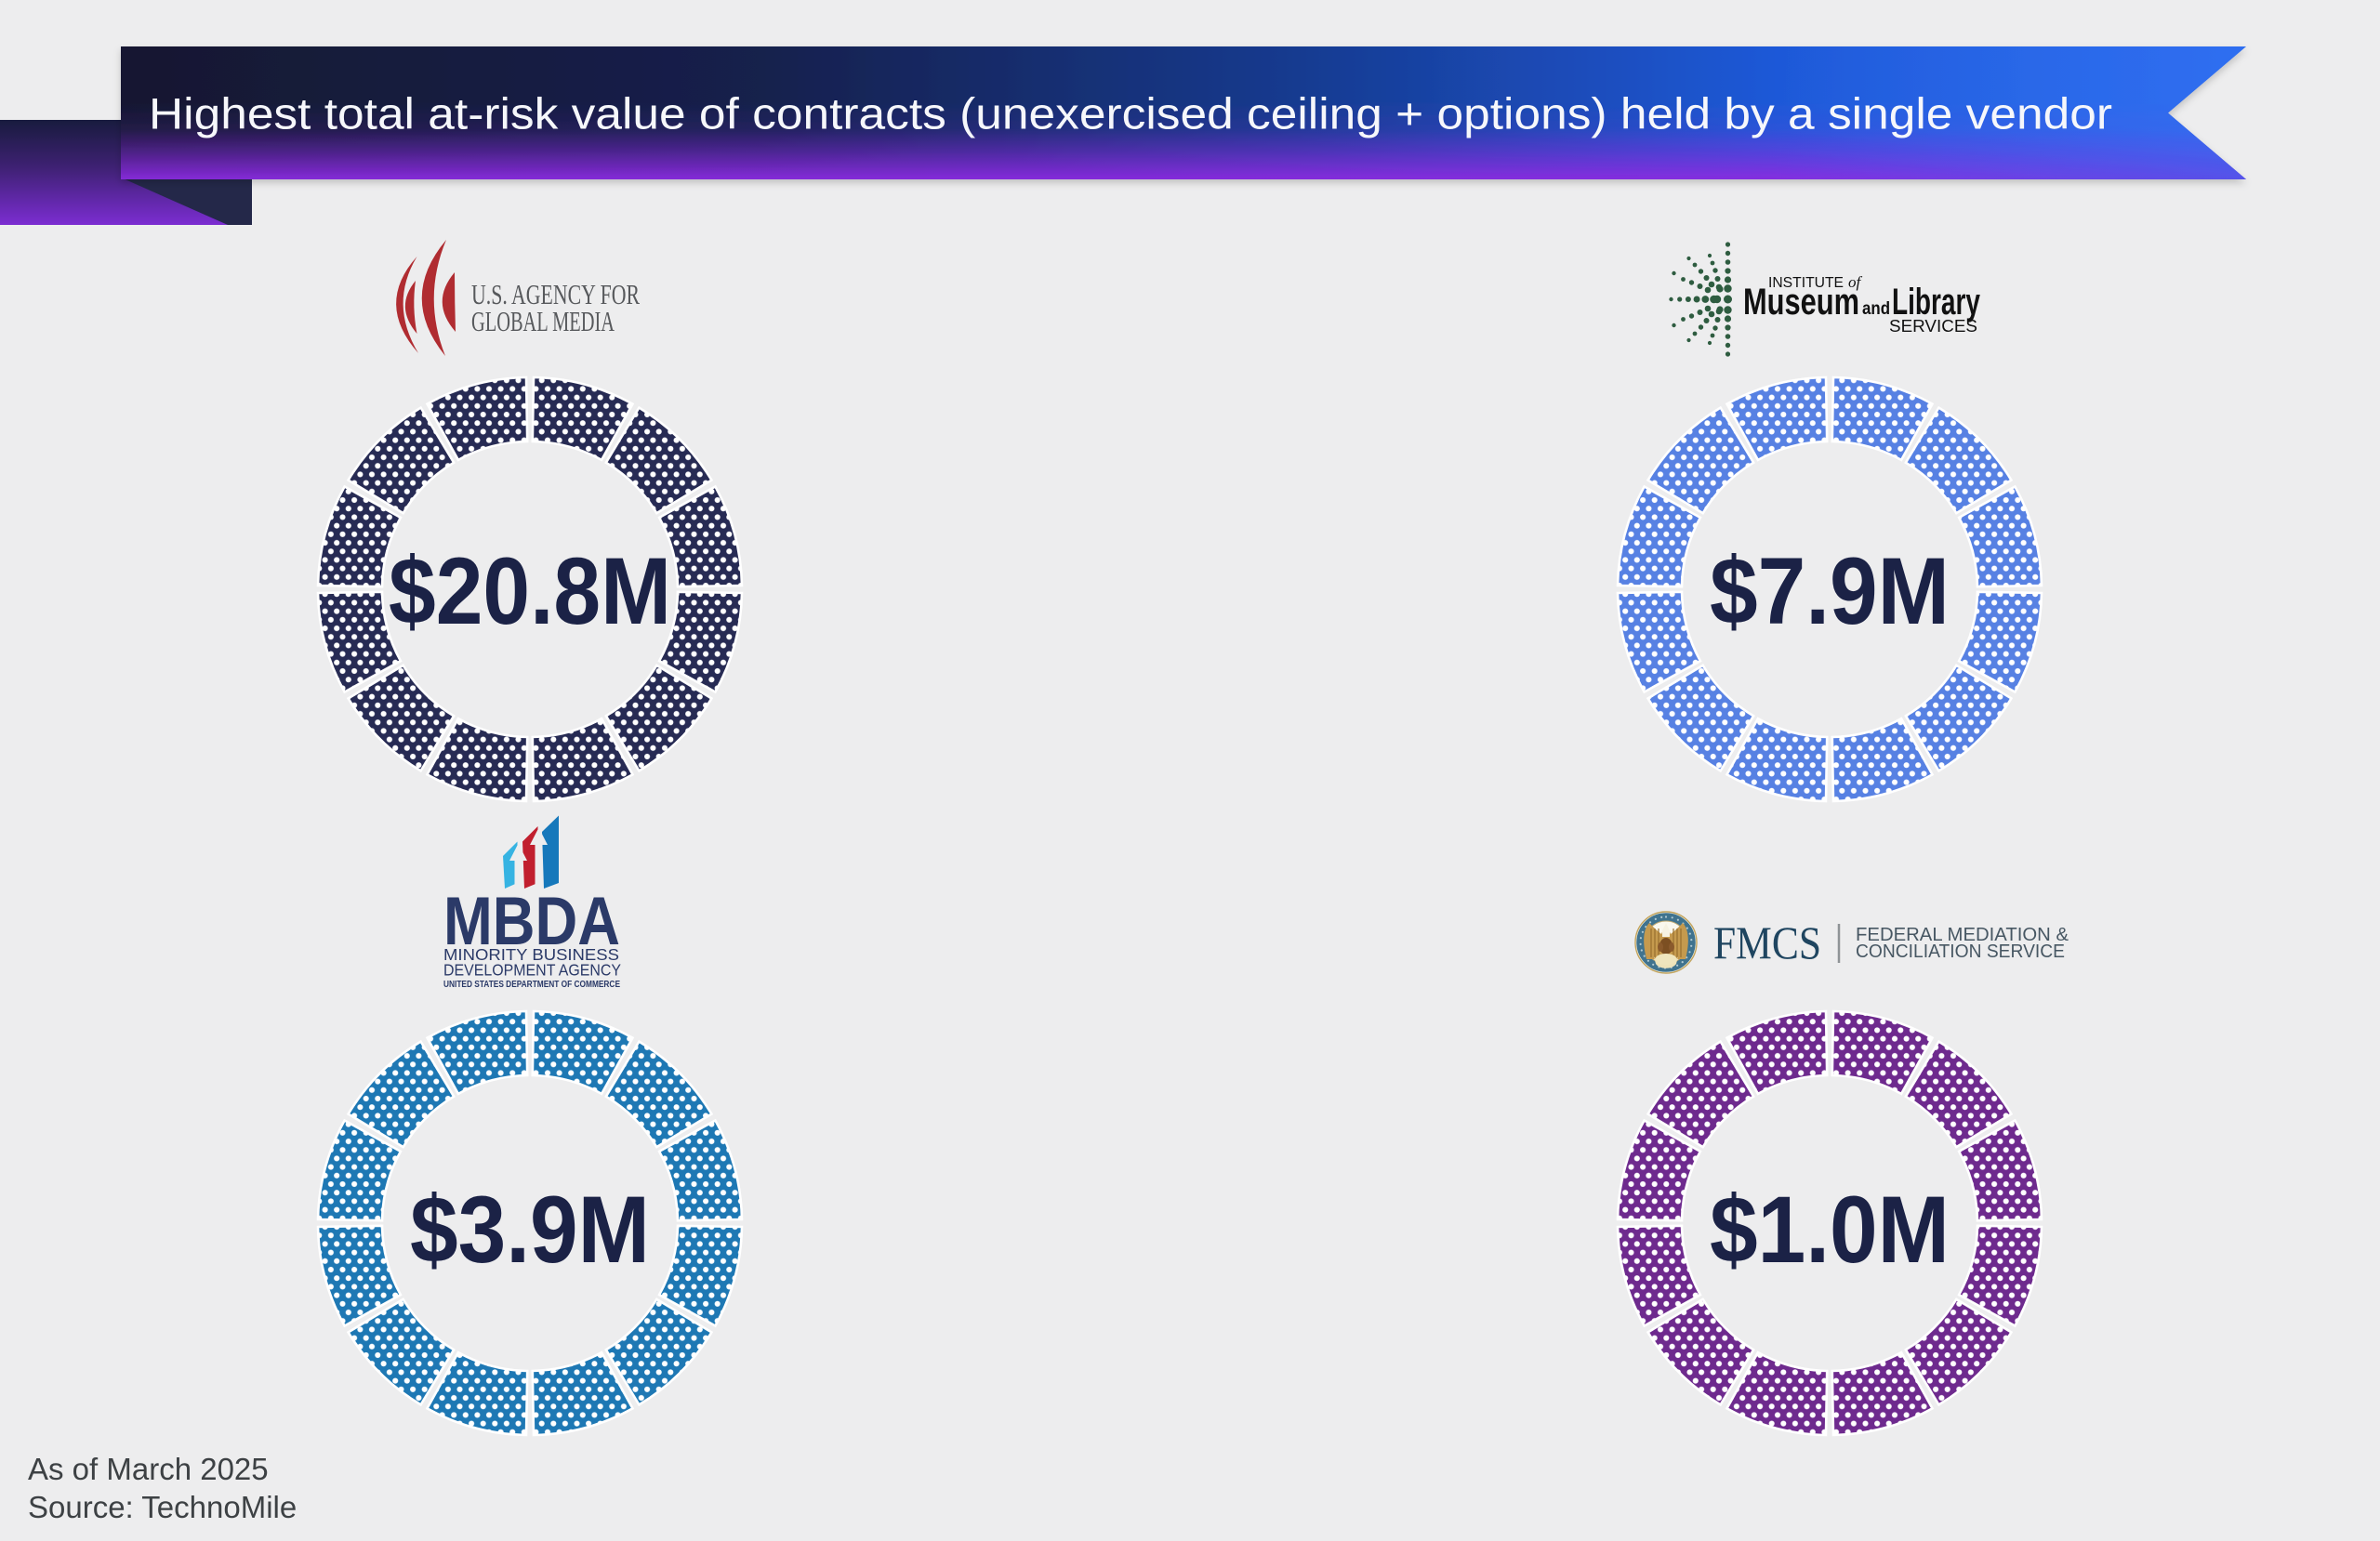  I want to click on svg-text: MBDA, so click(531, 921).